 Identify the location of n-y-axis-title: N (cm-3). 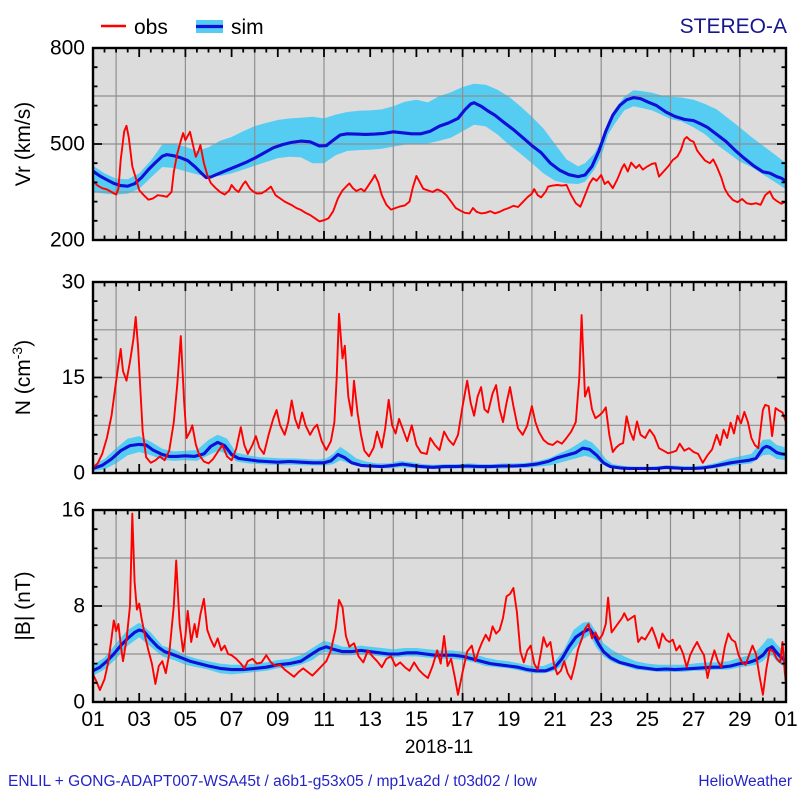
(22, 377).